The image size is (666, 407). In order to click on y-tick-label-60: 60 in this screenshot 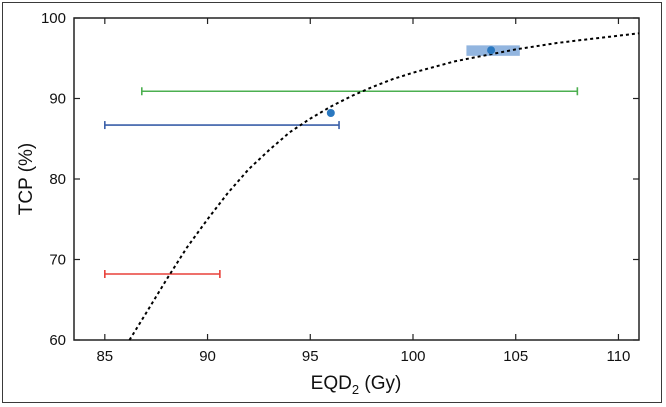, I will do `click(57, 340)`.